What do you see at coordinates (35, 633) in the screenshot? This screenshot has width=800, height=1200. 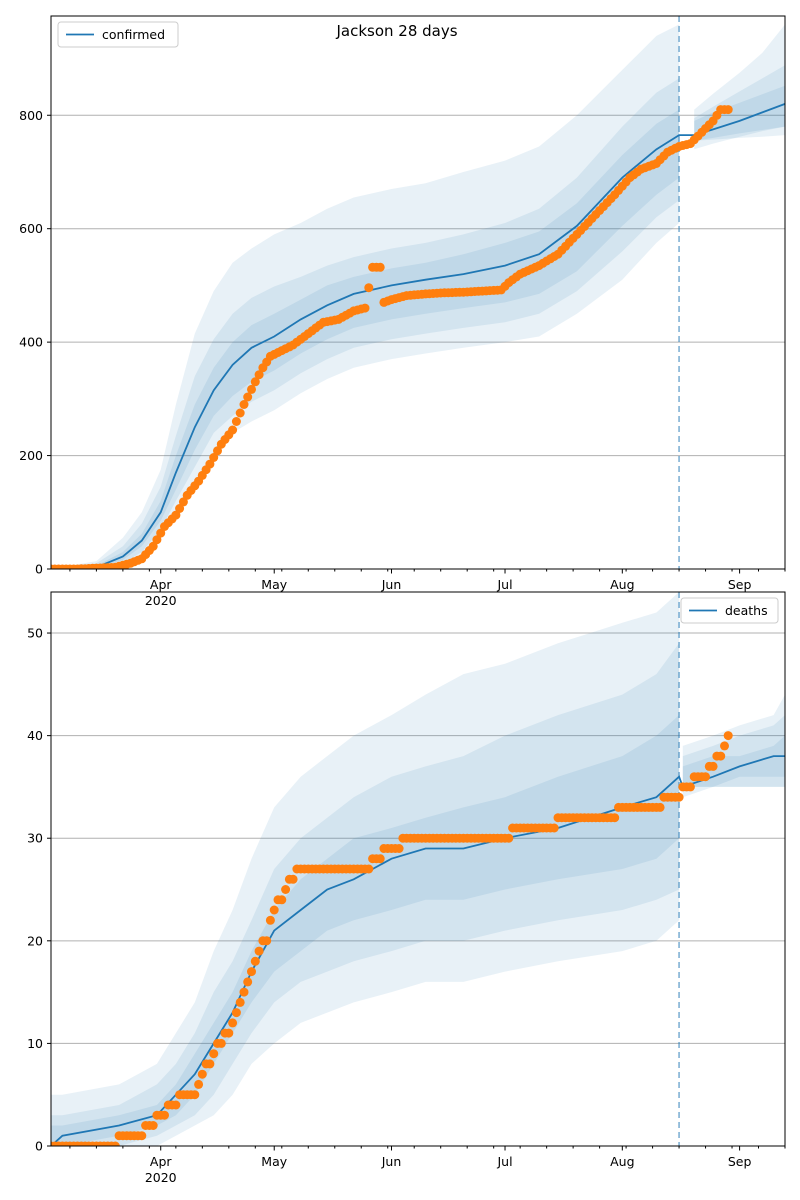 I see `y-tick-label: 50` at bounding box center [35, 633].